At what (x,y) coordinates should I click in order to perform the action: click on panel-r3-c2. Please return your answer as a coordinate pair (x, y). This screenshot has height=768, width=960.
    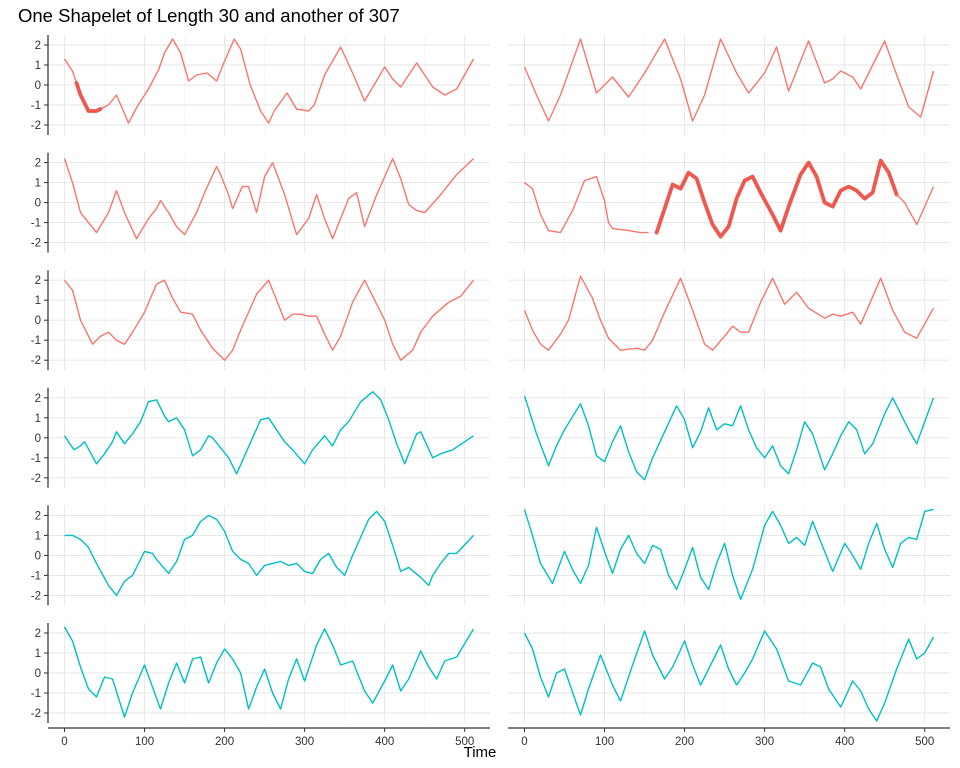
    Looking at the image, I should click on (729, 320).